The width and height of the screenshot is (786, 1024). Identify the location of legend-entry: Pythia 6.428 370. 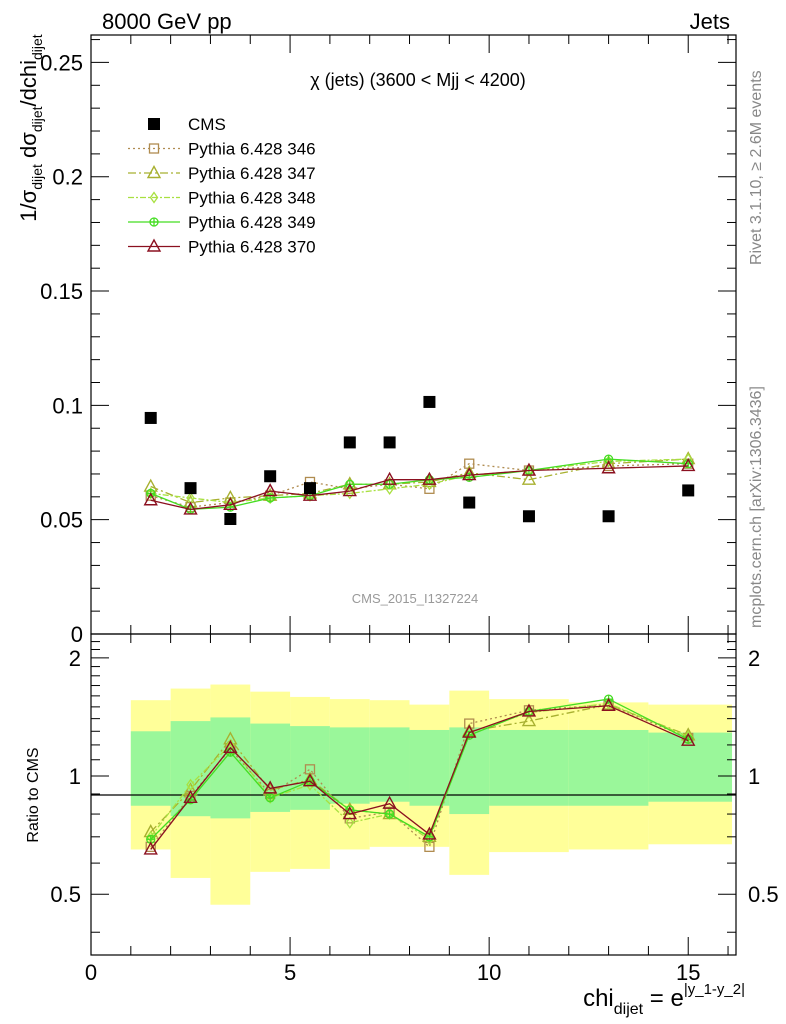
(222, 247).